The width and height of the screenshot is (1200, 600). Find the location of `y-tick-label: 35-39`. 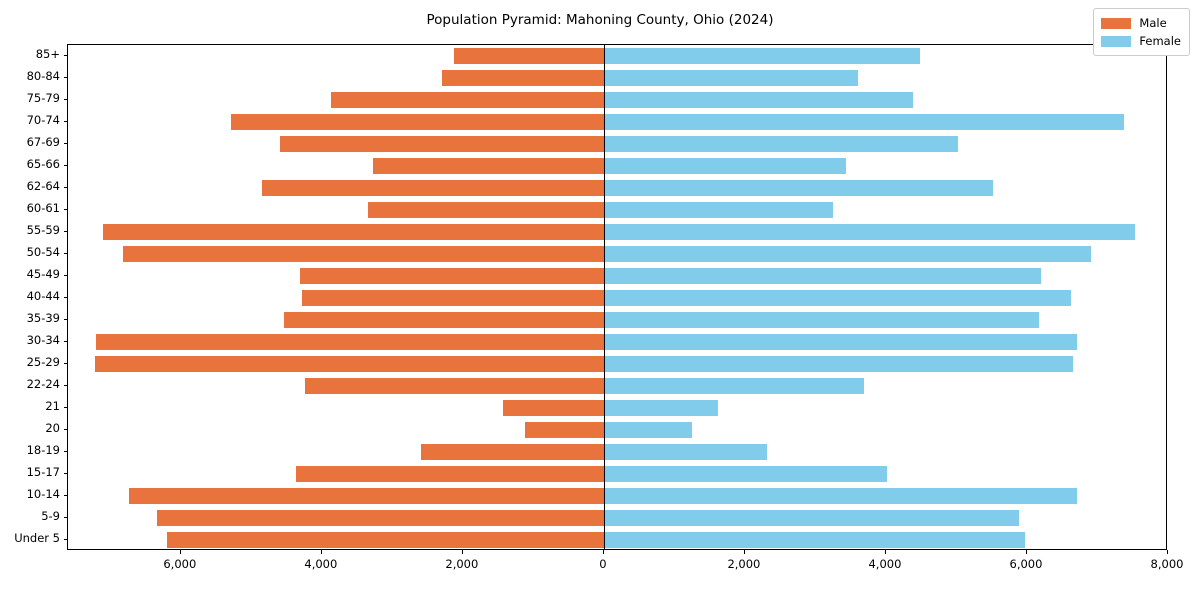

y-tick-label: 35-39 is located at coordinates (43, 318).